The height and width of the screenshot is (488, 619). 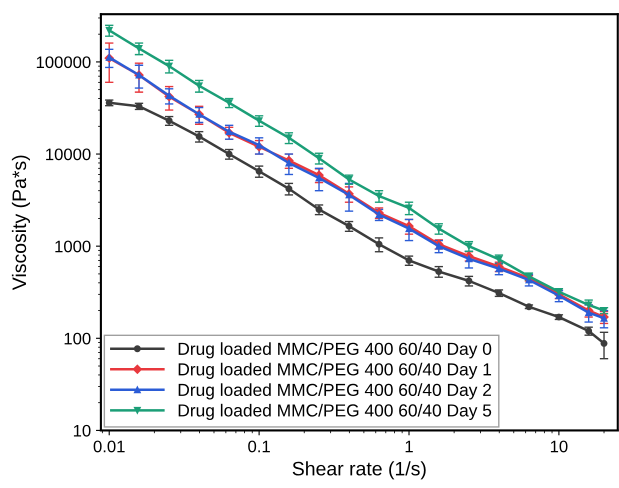 I want to click on legend-label: Drug loaded MMC/PEG 400 60/40 Day 2, so click(x=335, y=391).